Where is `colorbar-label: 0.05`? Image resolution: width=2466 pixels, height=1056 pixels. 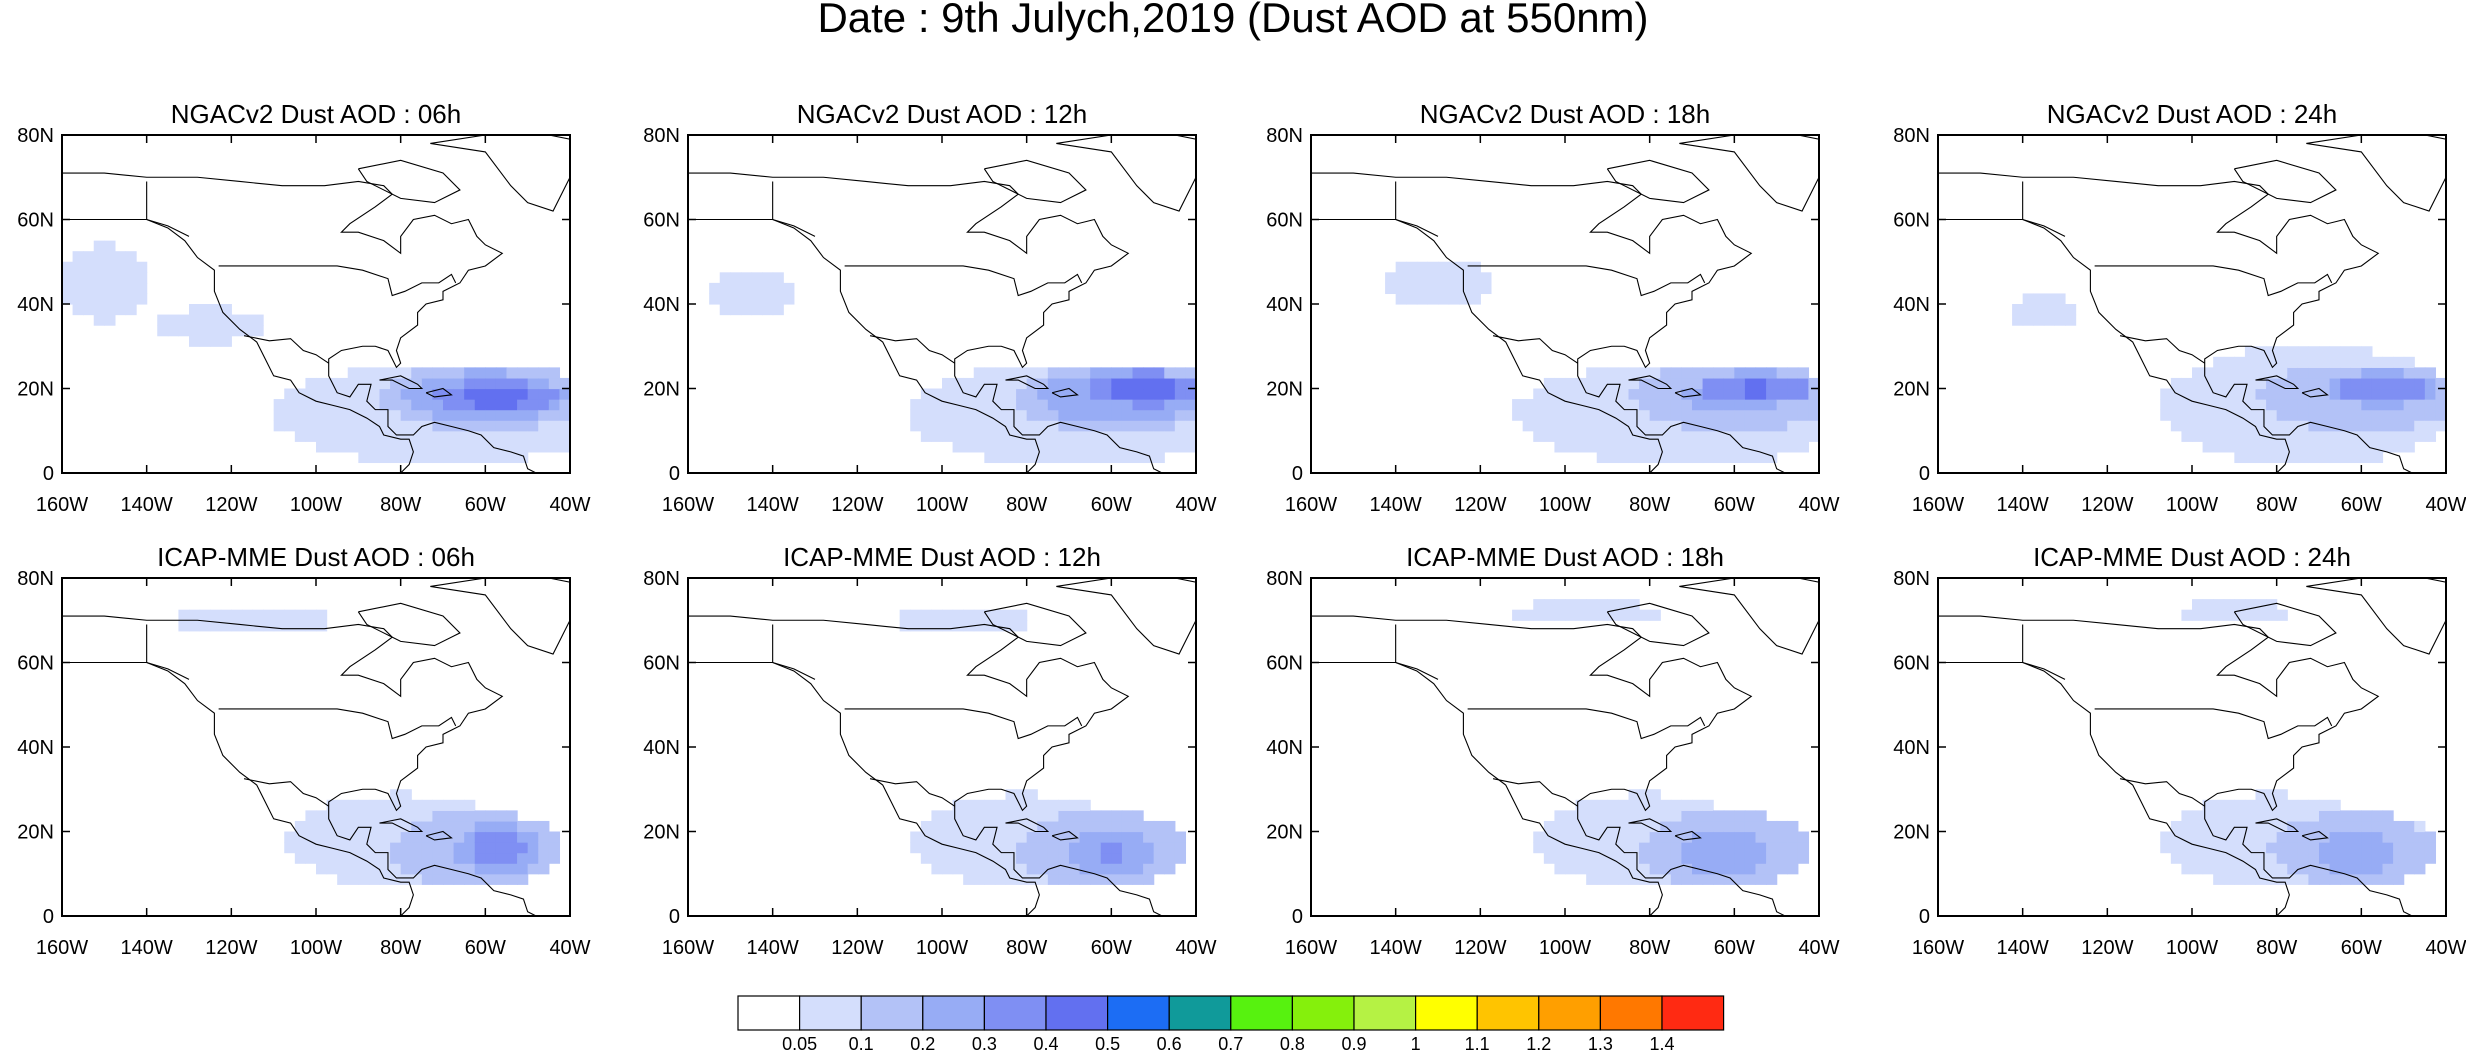 colorbar-label: 0.05 is located at coordinates (799, 1044).